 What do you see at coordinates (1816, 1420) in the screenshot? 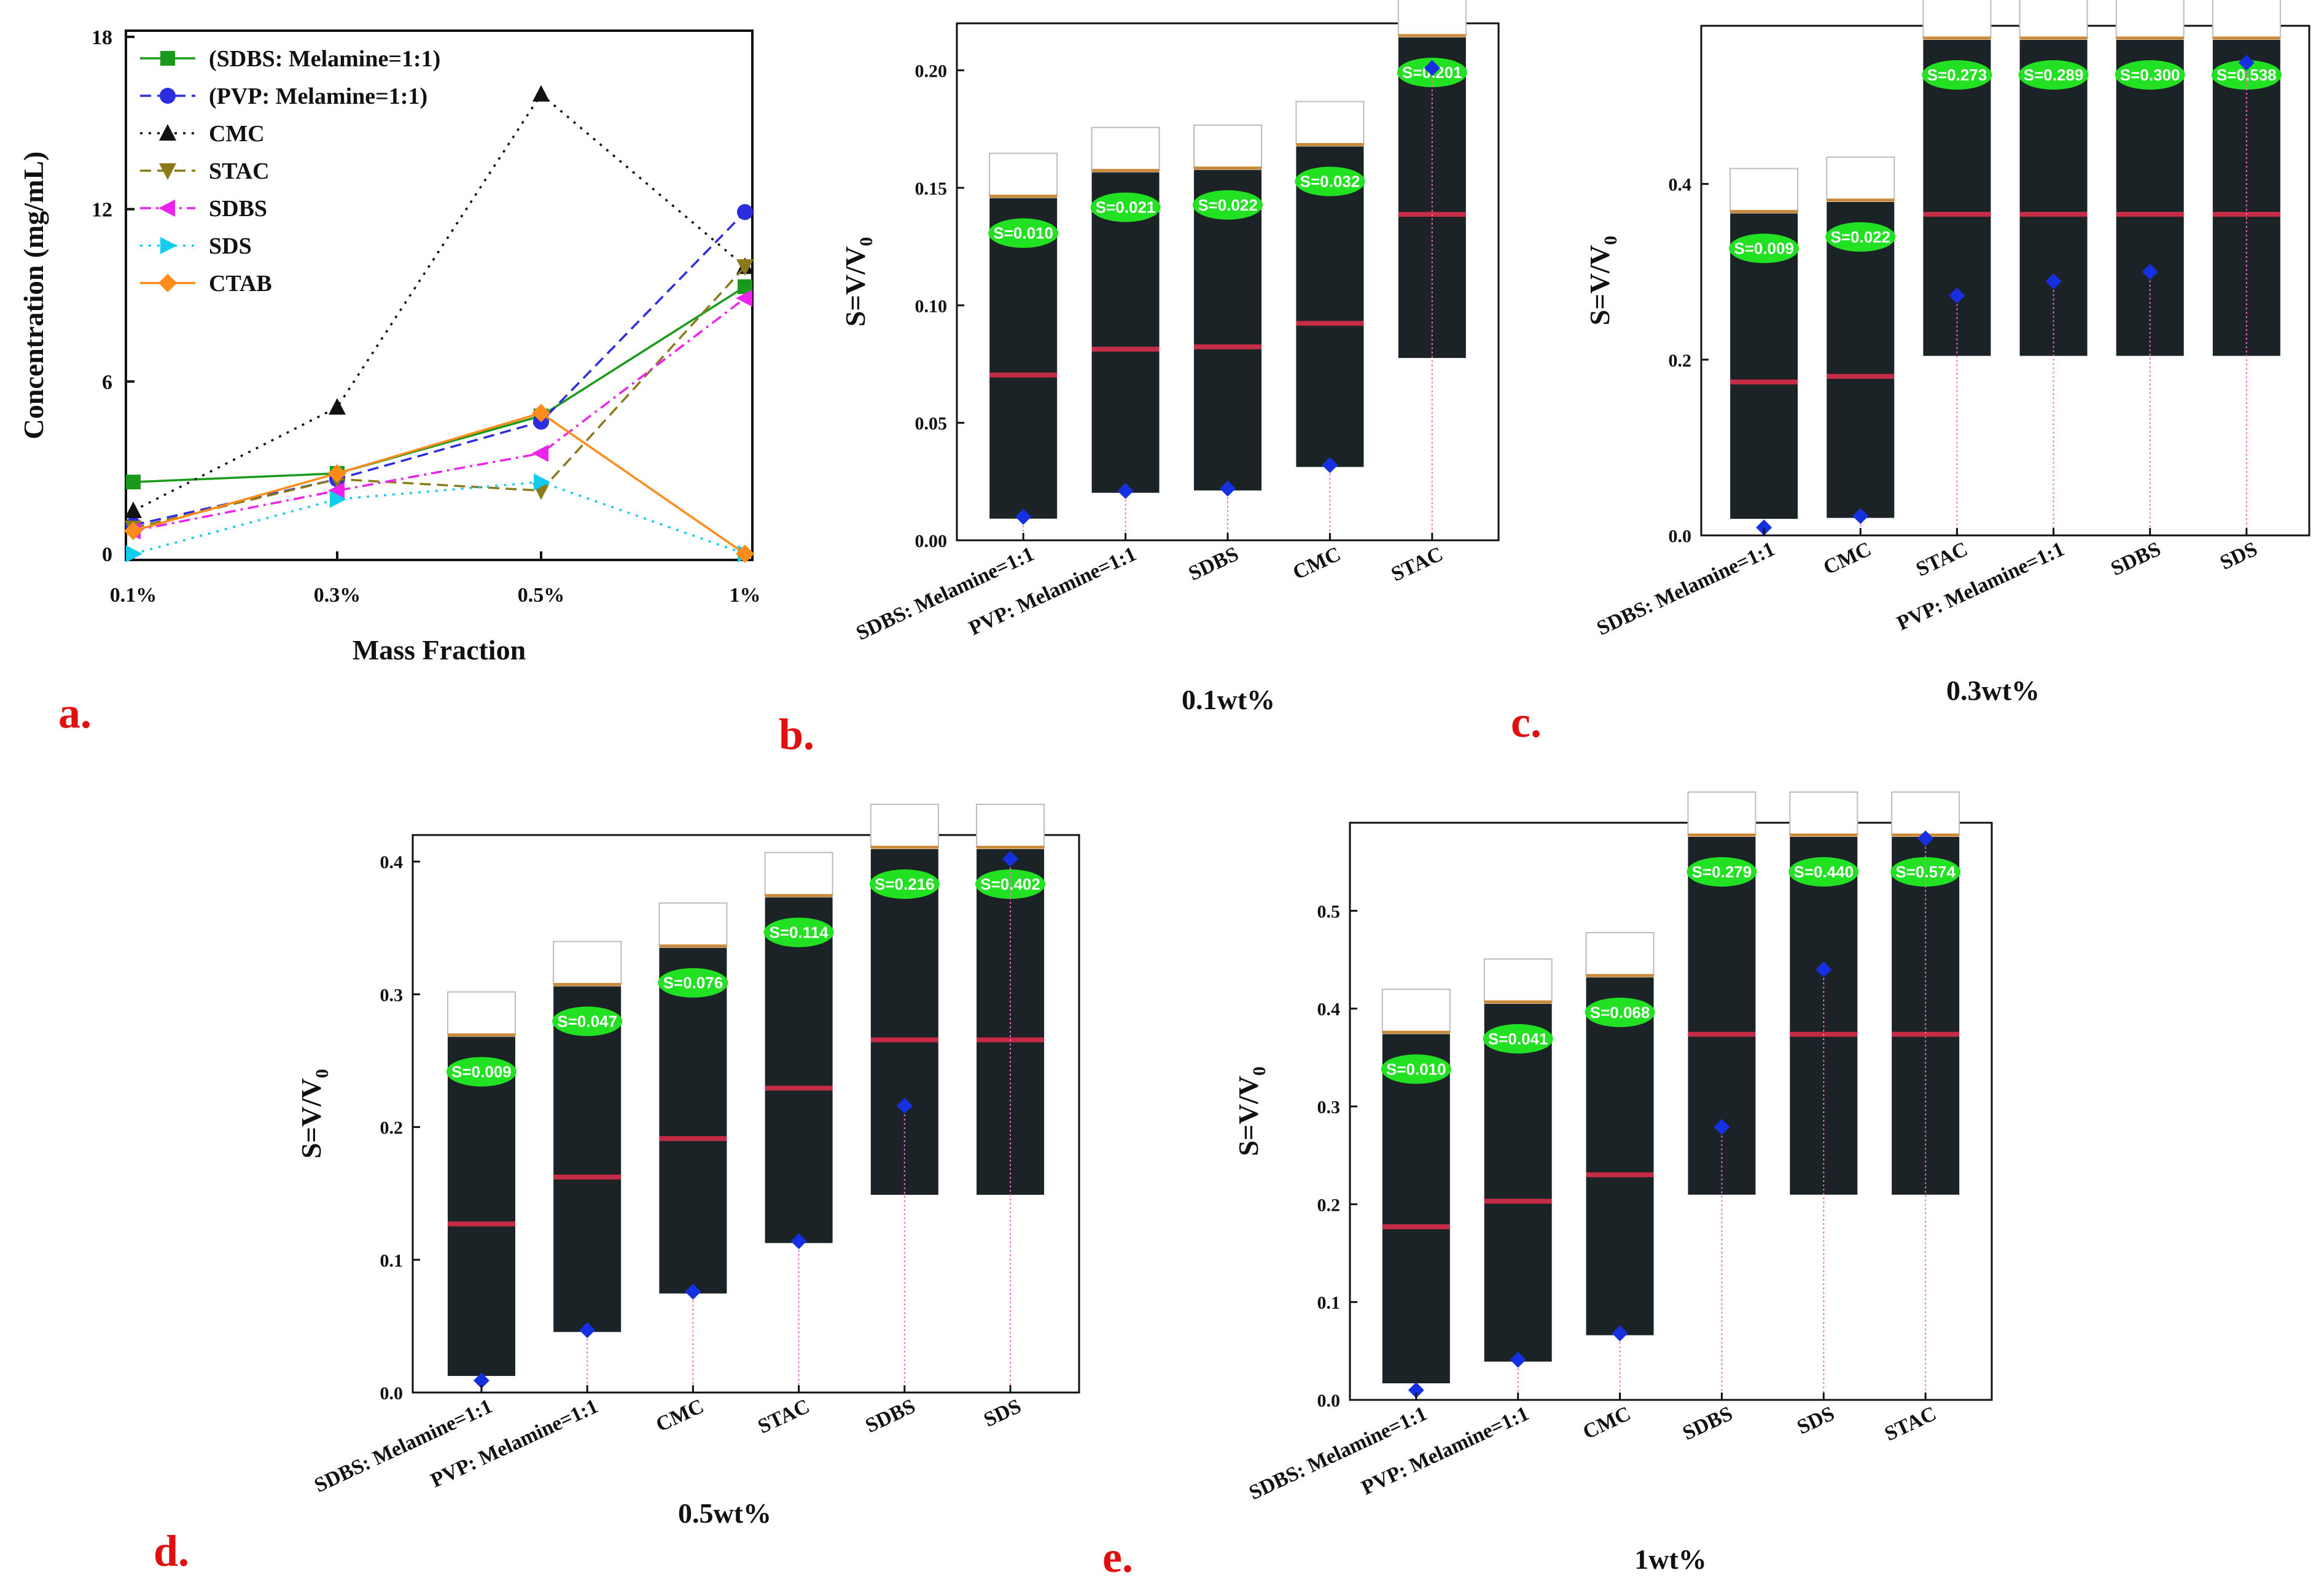
I see `x-tick-label: SDS` at bounding box center [1816, 1420].